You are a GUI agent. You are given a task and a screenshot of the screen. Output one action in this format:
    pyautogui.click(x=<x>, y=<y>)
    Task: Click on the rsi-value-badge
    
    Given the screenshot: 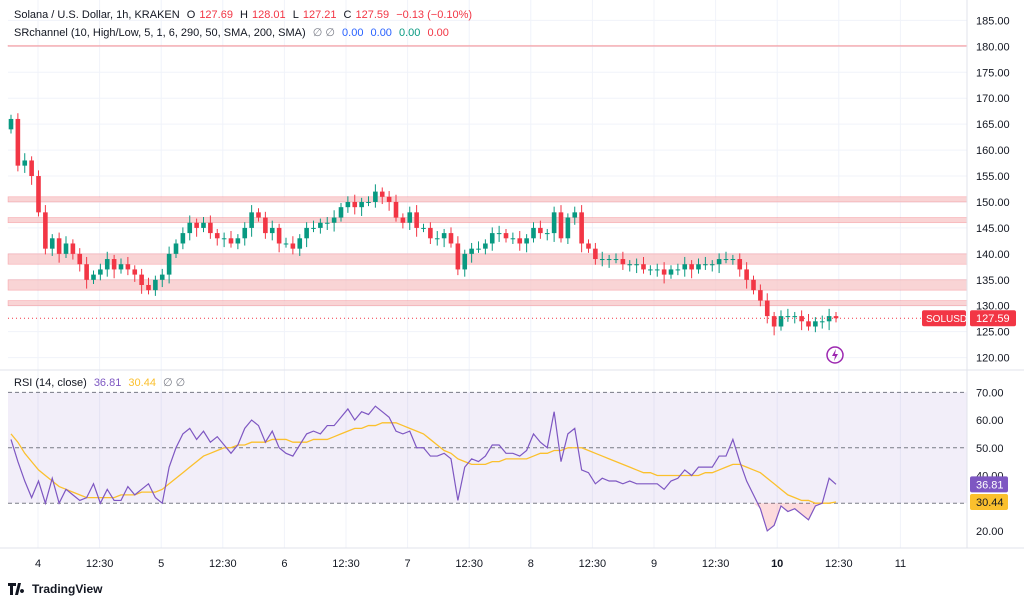 What is the action you would take?
    pyautogui.click(x=989, y=484)
    